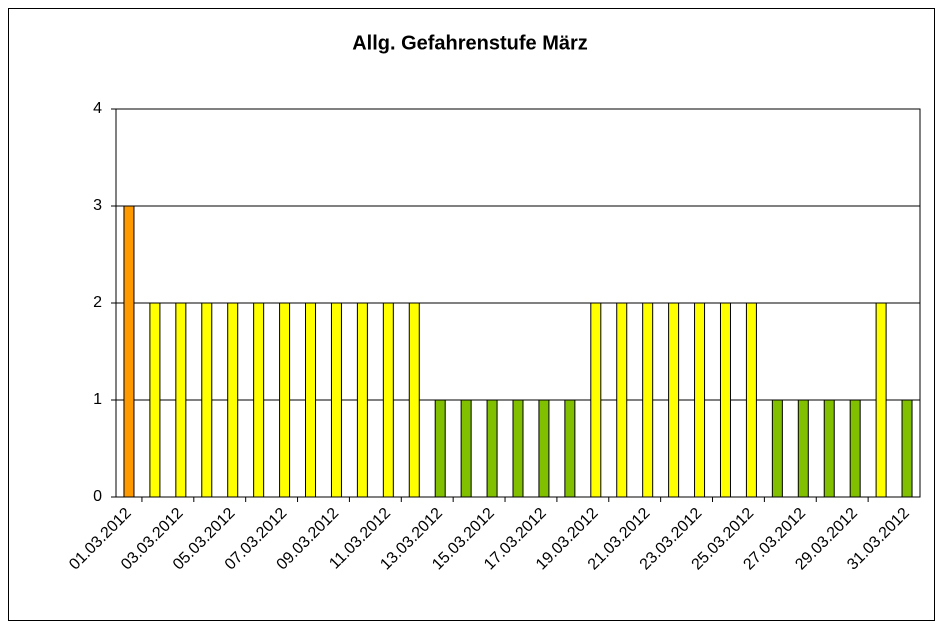  What do you see at coordinates (97, 205) in the screenshot?
I see `y-tick-label: 3` at bounding box center [97, 205].